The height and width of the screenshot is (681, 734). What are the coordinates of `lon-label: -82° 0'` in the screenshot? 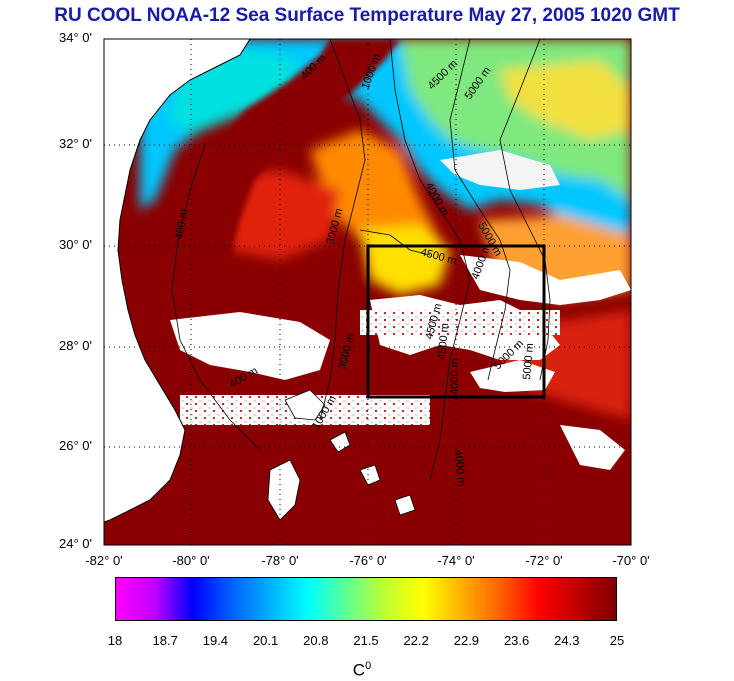 It's located at (104, 560).